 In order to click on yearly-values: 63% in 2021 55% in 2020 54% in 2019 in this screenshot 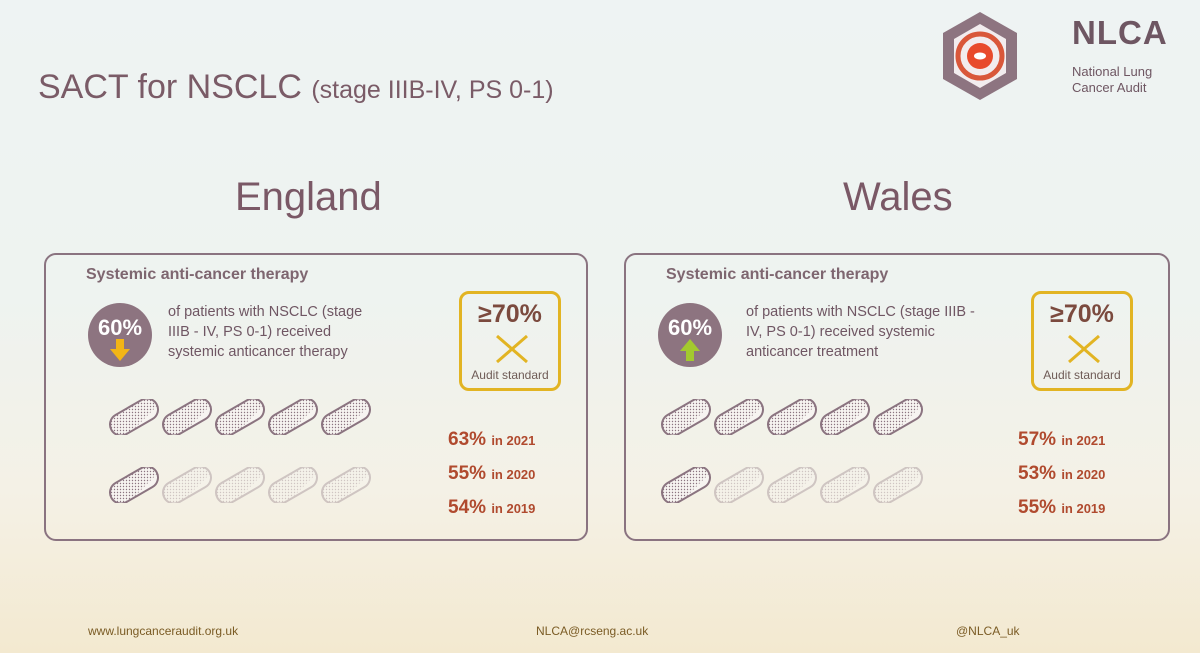, I will do `click(491, 480)`.